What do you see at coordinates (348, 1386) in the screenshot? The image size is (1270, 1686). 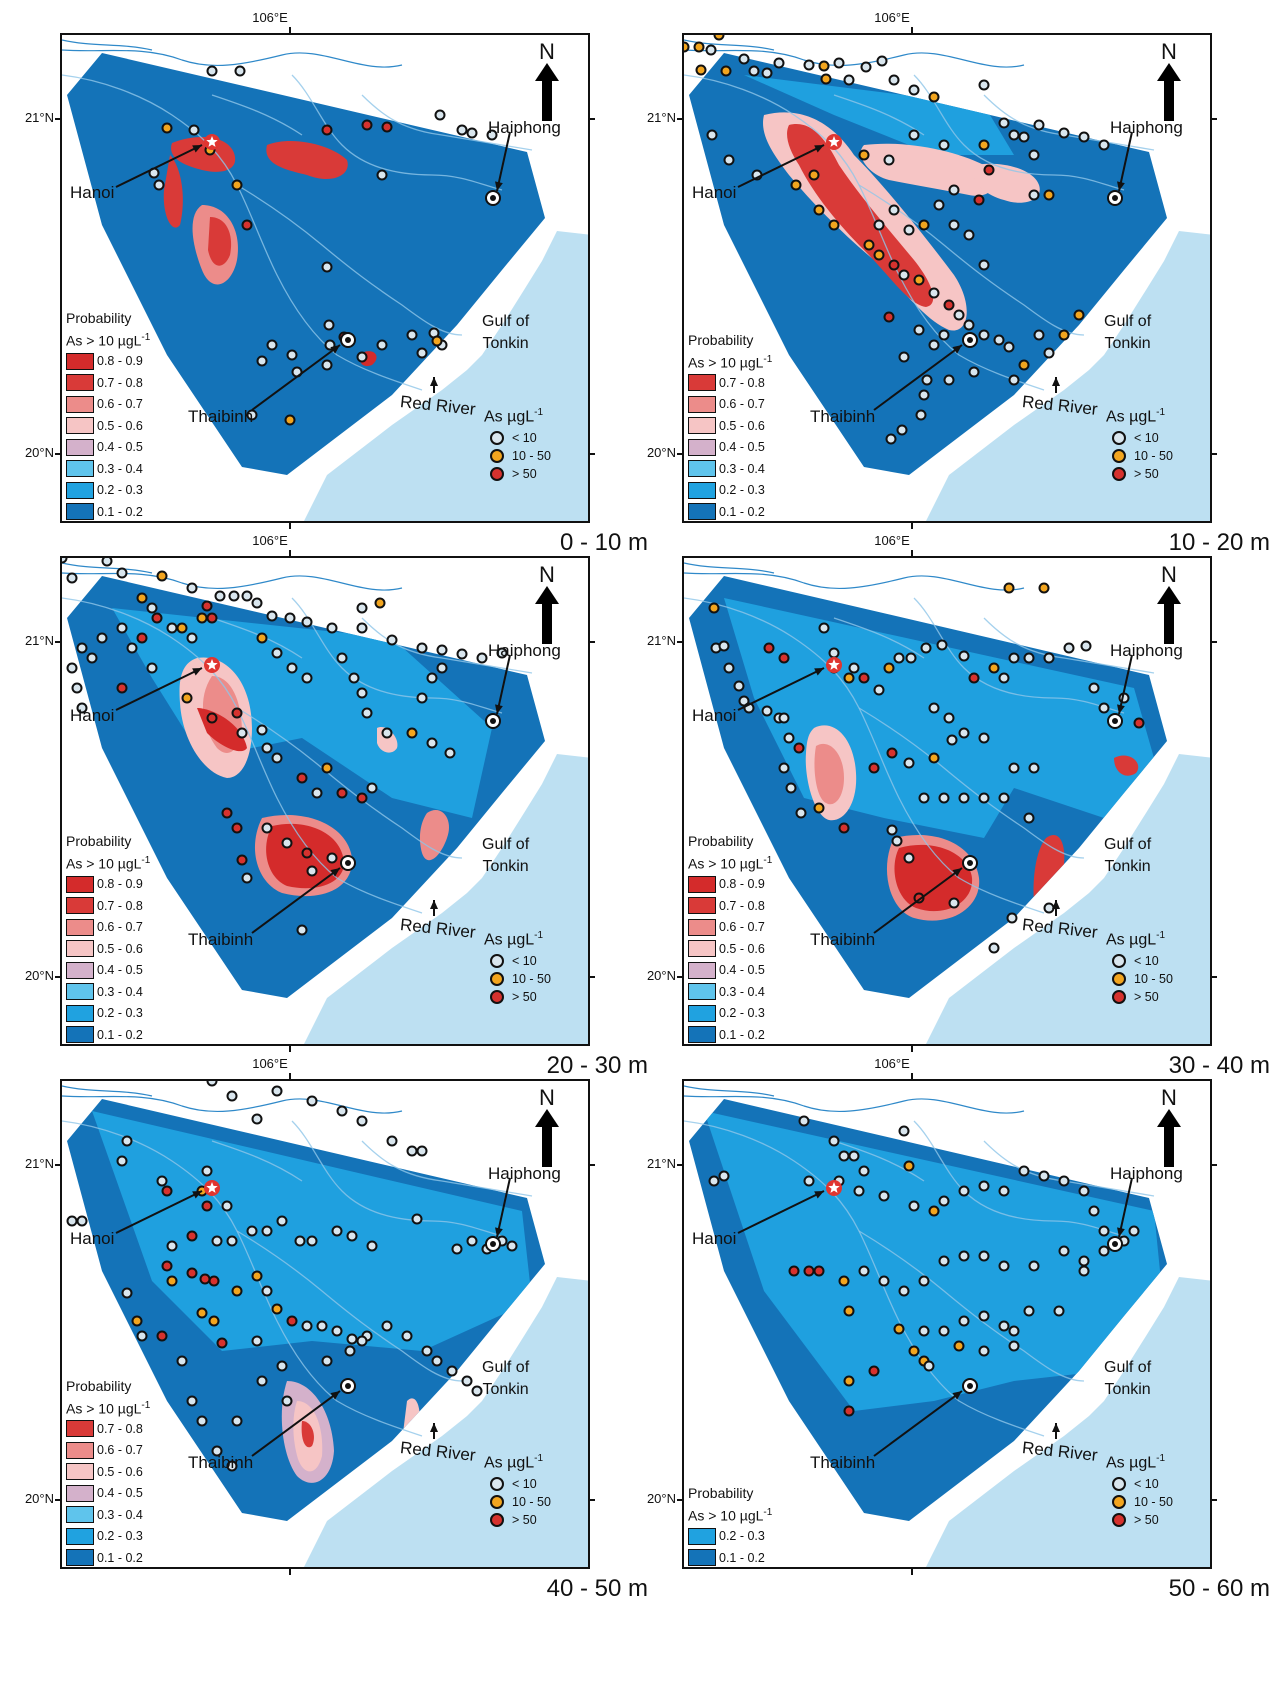 I see `thaibinh-marker-center` at bounding box center [348, 1386].